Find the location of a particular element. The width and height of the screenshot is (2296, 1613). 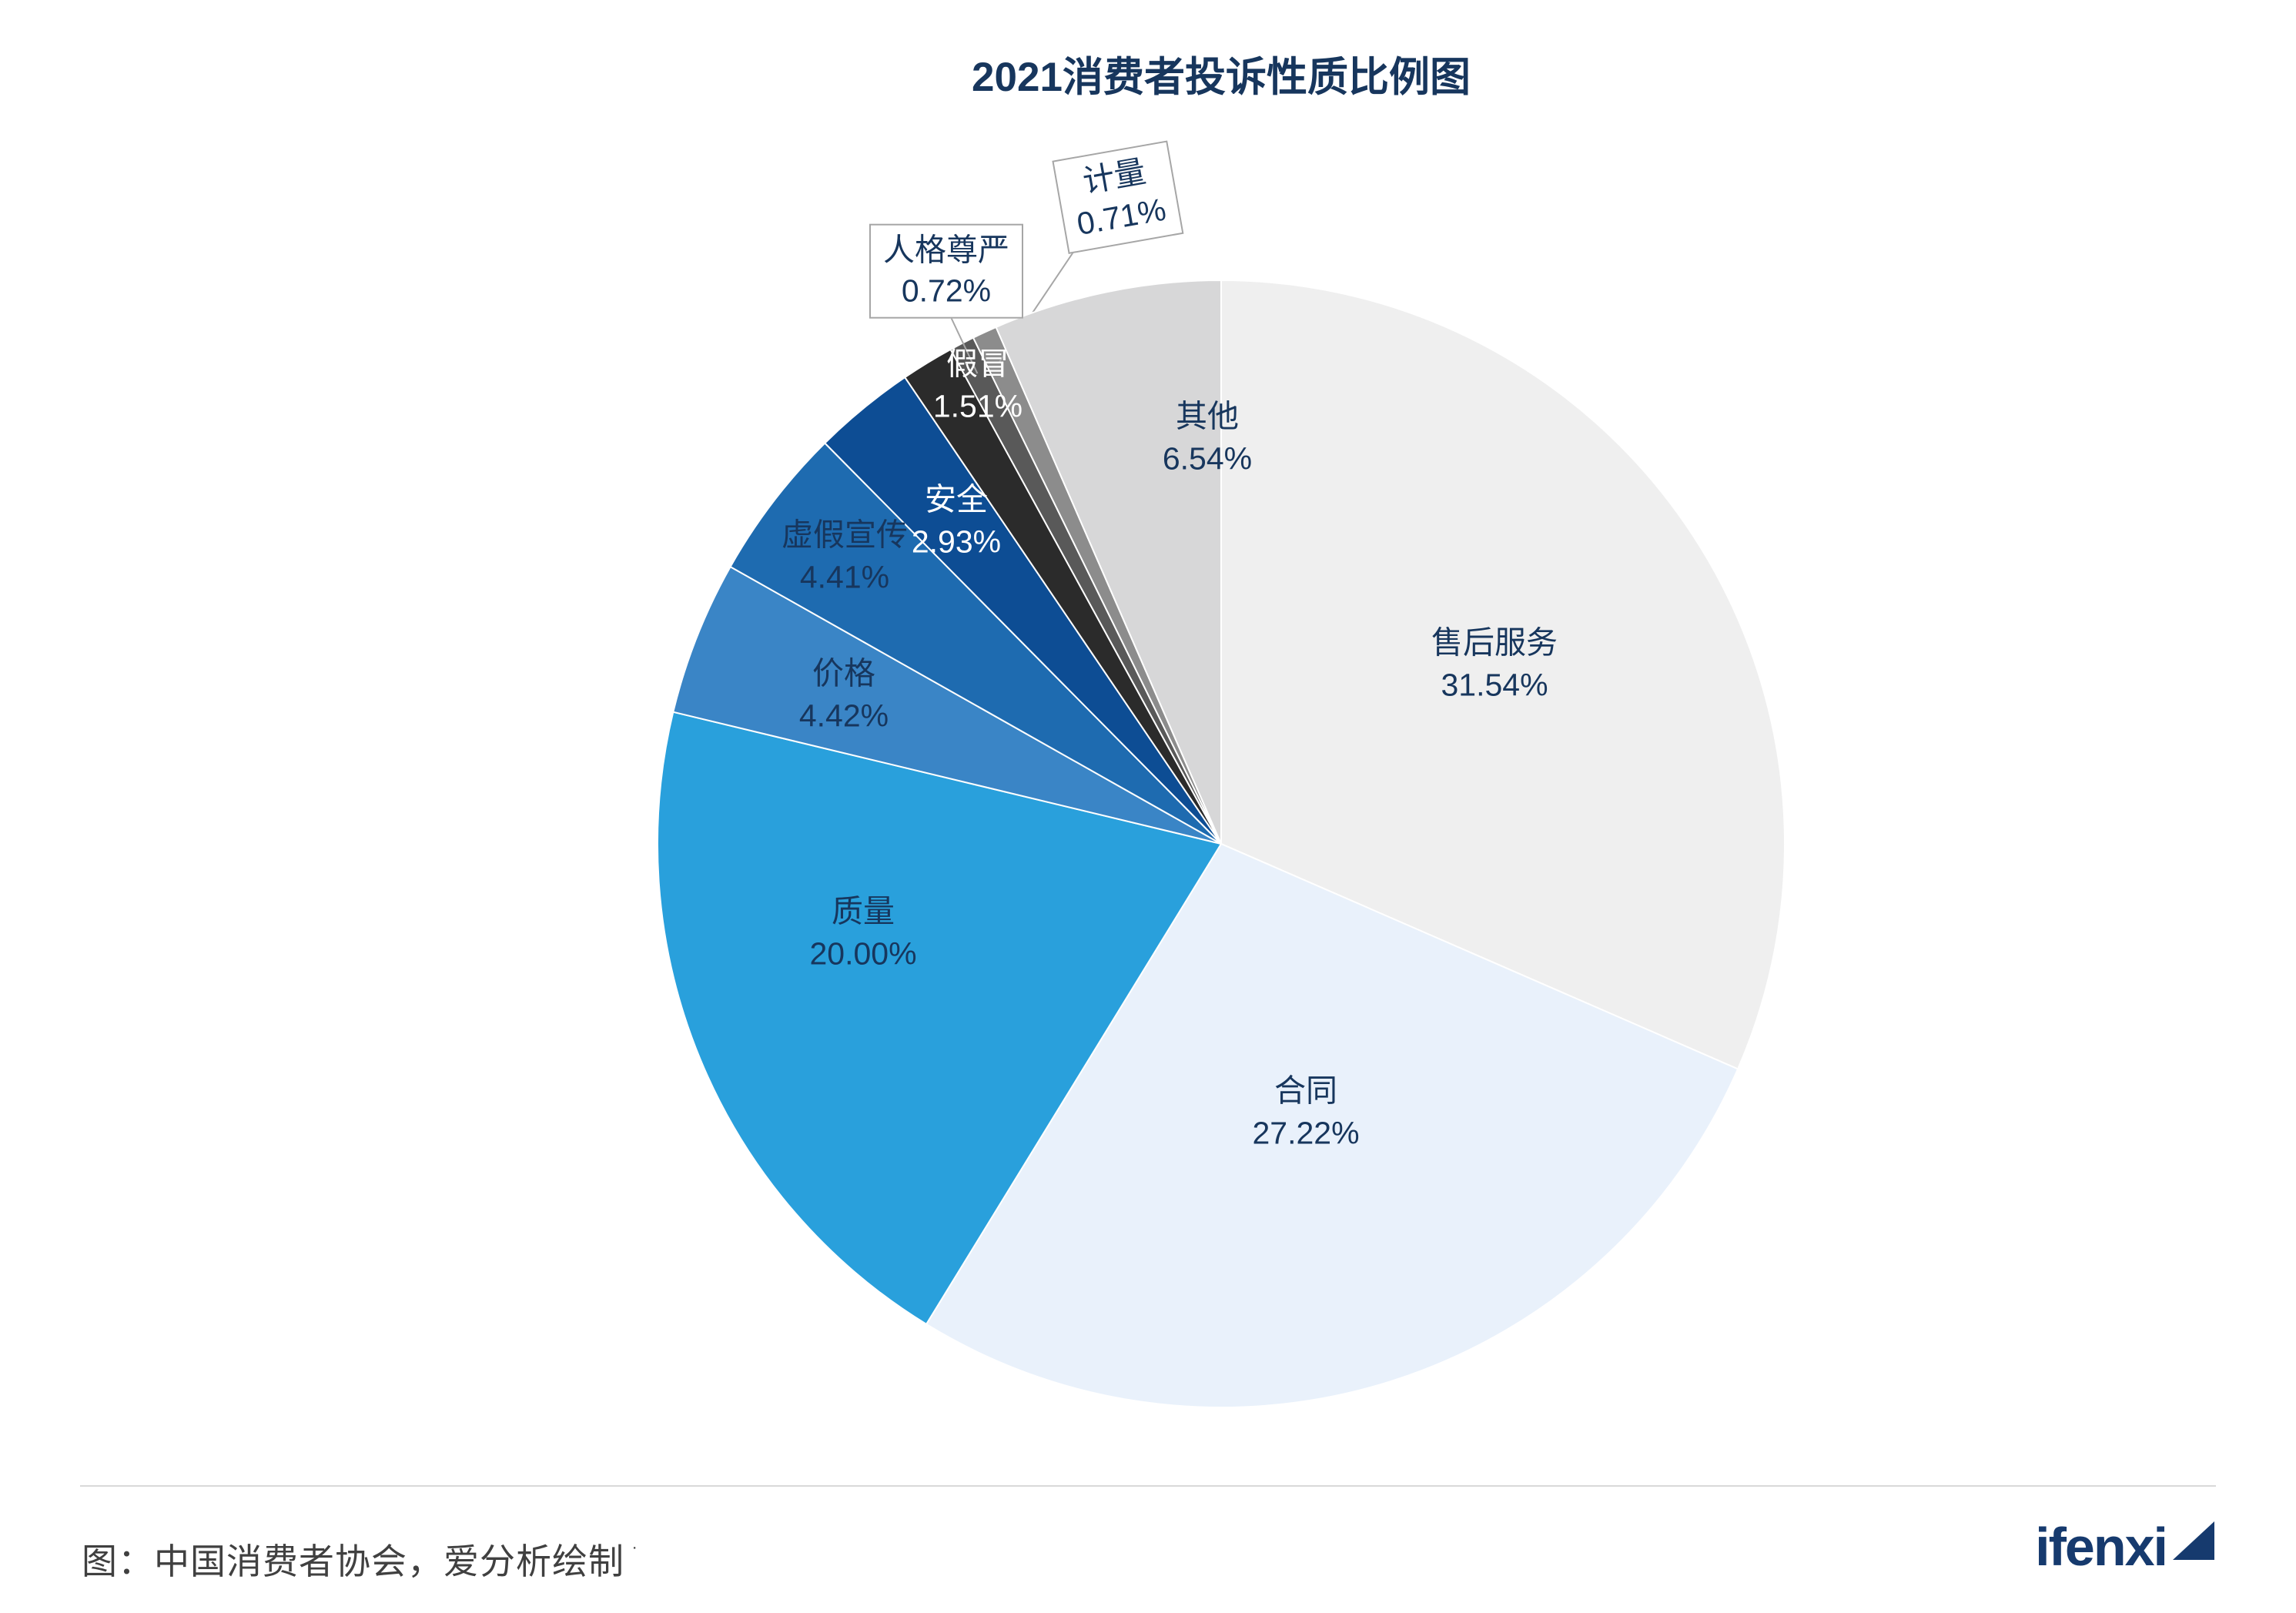

source-text: 图：中国消费者协会，爱分析绘制 is located at coordinates (353, 1561).